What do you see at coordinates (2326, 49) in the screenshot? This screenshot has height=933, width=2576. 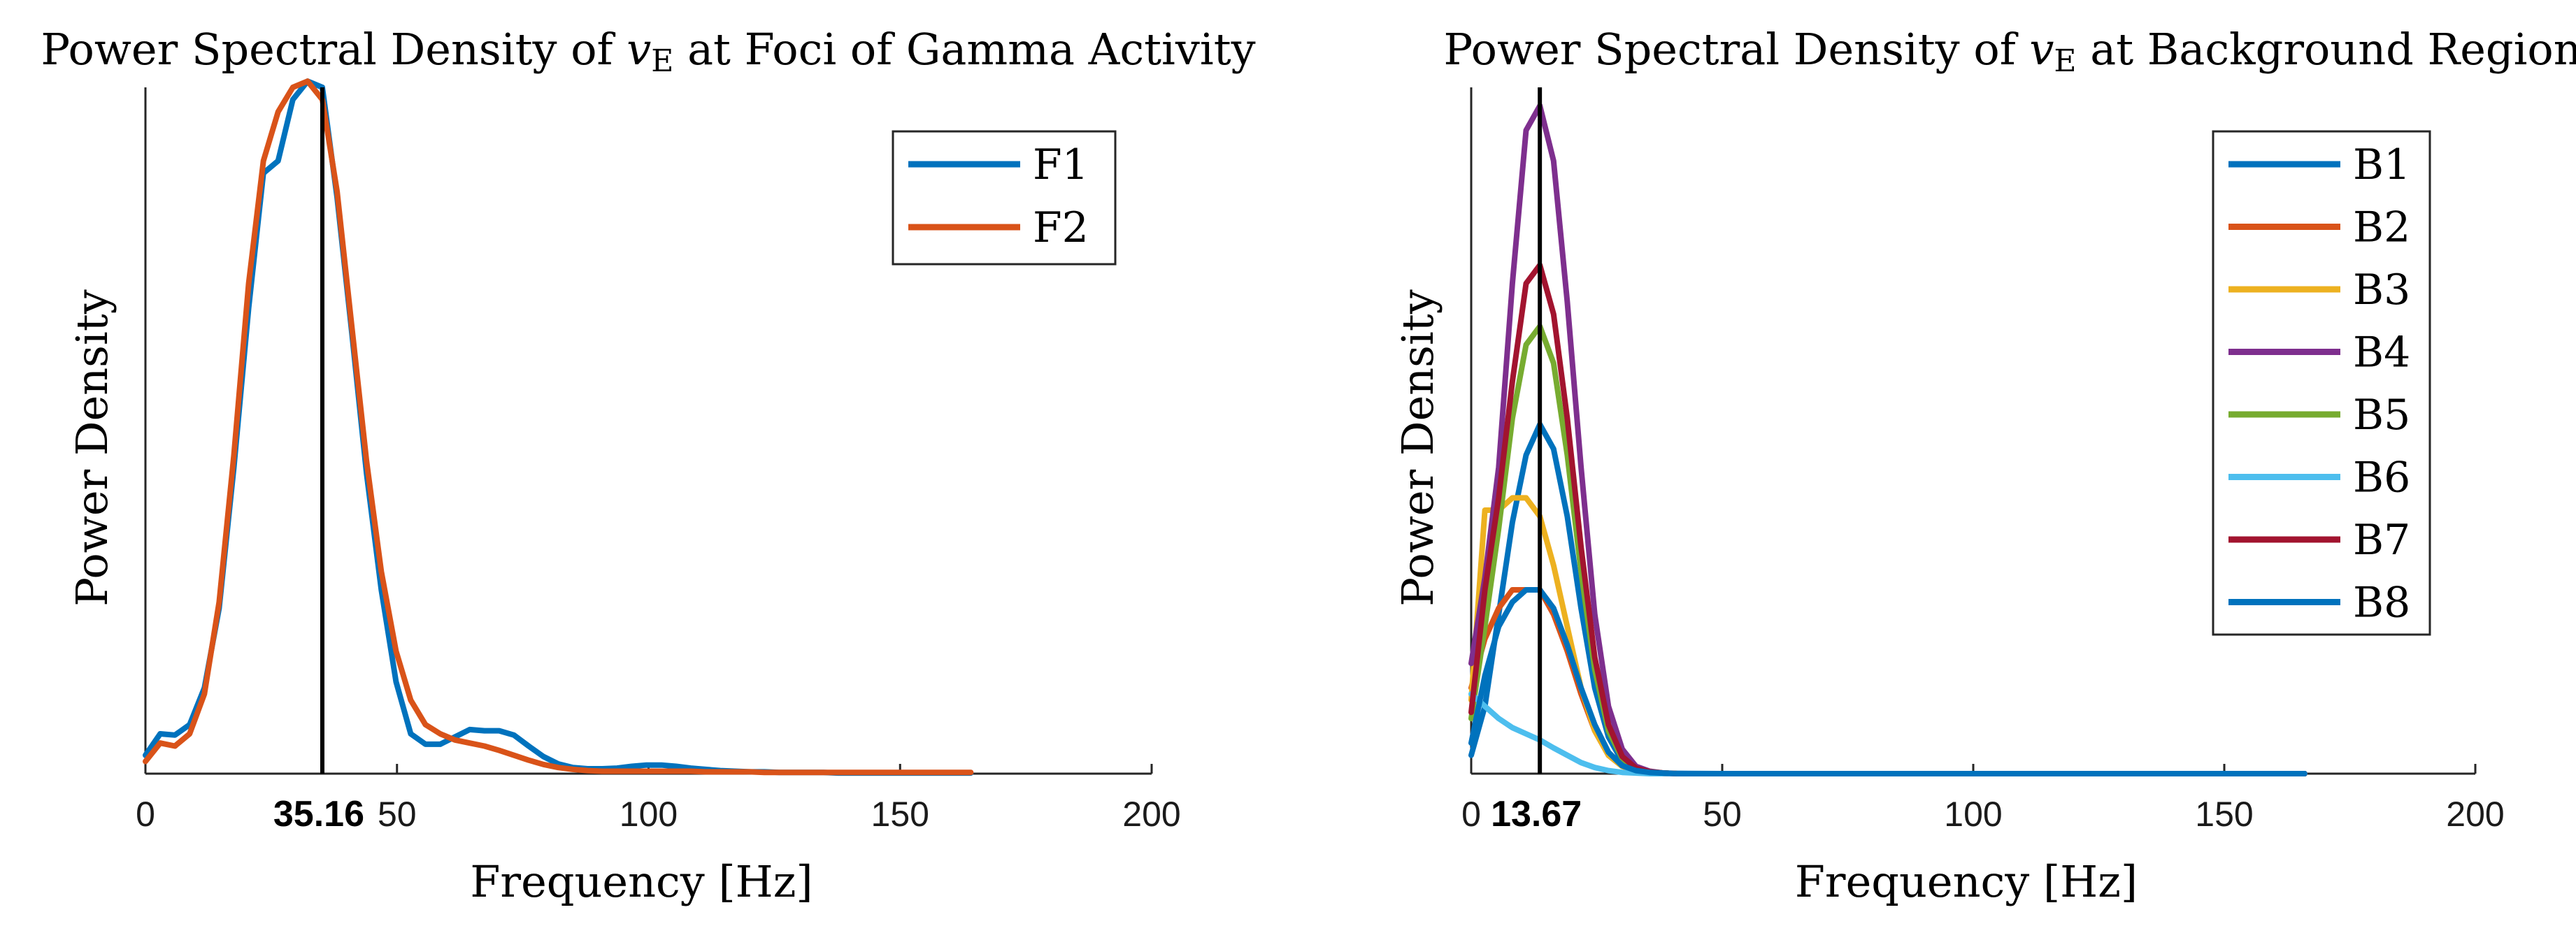 I see `chart-title-suffix: at Background Regions` at bounding box center [2326, 49].